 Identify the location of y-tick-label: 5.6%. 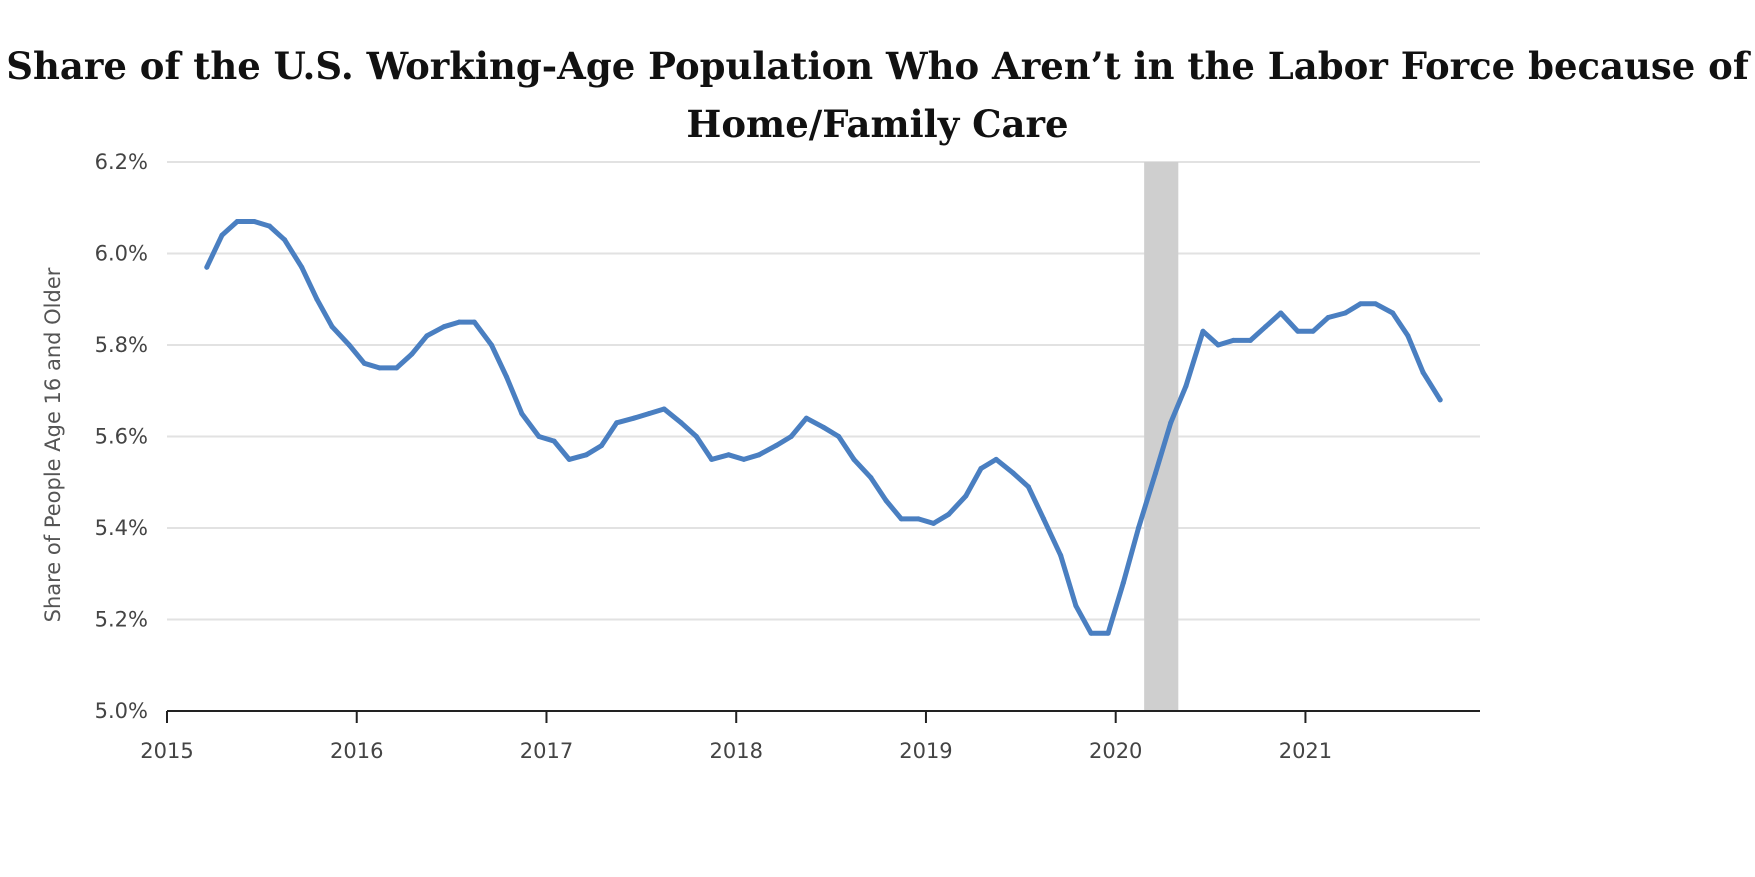
(121, 437).